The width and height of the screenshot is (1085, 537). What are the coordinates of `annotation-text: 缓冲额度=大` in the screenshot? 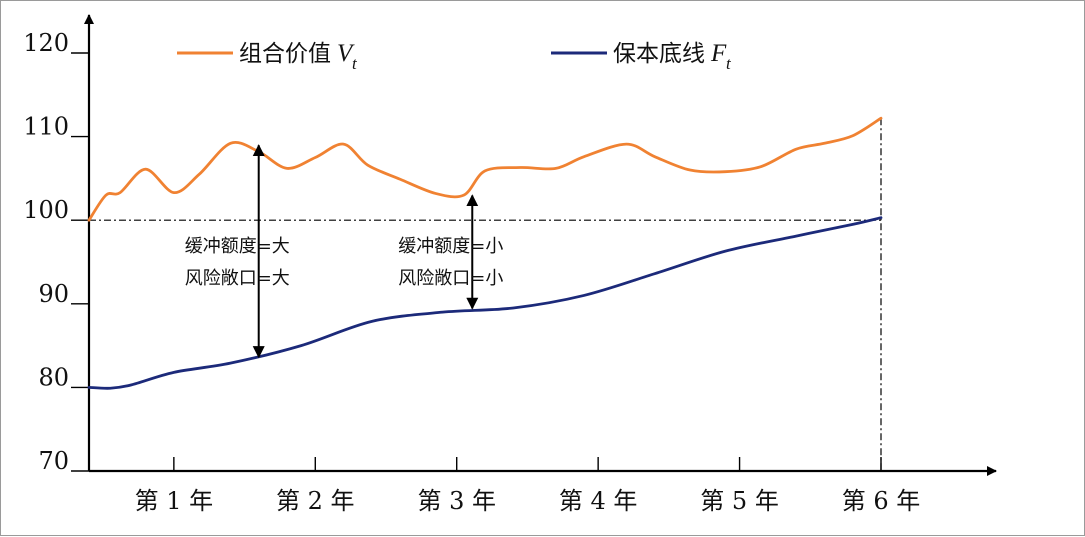 It's located at (237, 246).